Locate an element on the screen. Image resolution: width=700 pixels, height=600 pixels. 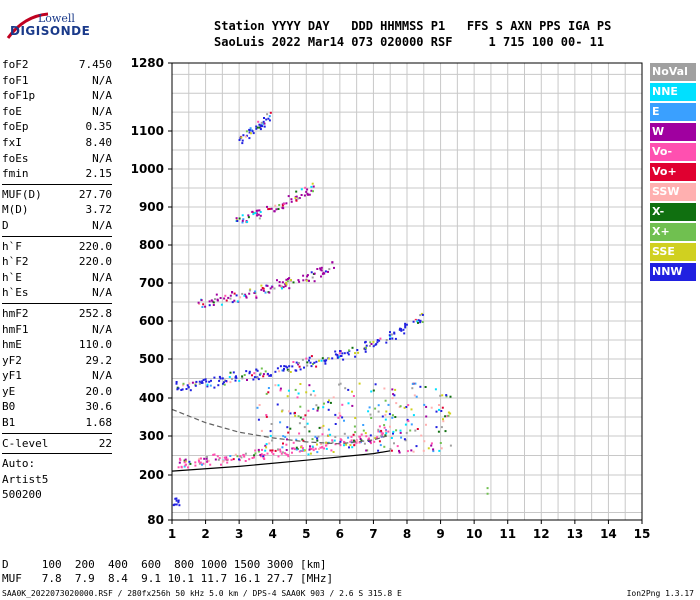
param-name: h`Es is located at coordinates (15, 293).